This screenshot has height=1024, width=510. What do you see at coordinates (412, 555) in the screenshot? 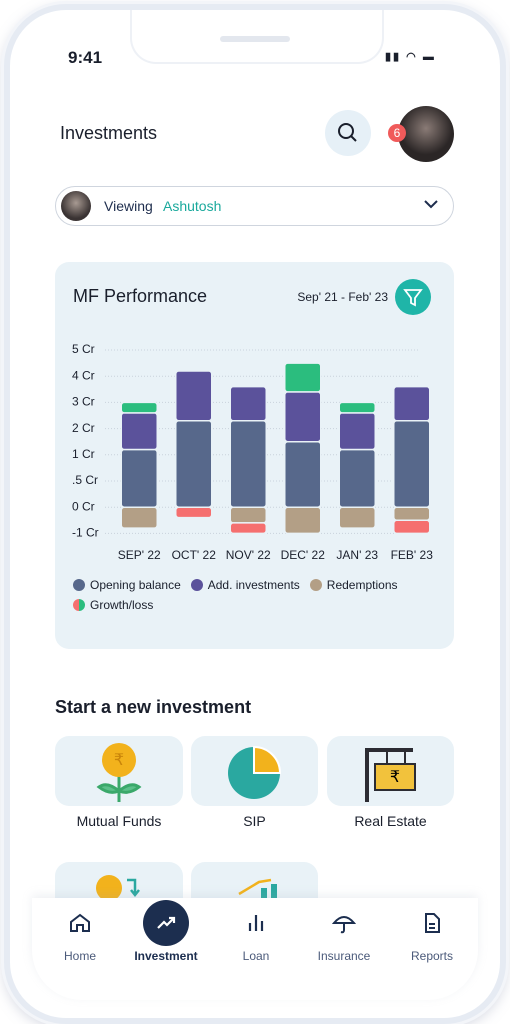
I see `x-tick-label: FEB' 23` at bounding box center [412, 555].